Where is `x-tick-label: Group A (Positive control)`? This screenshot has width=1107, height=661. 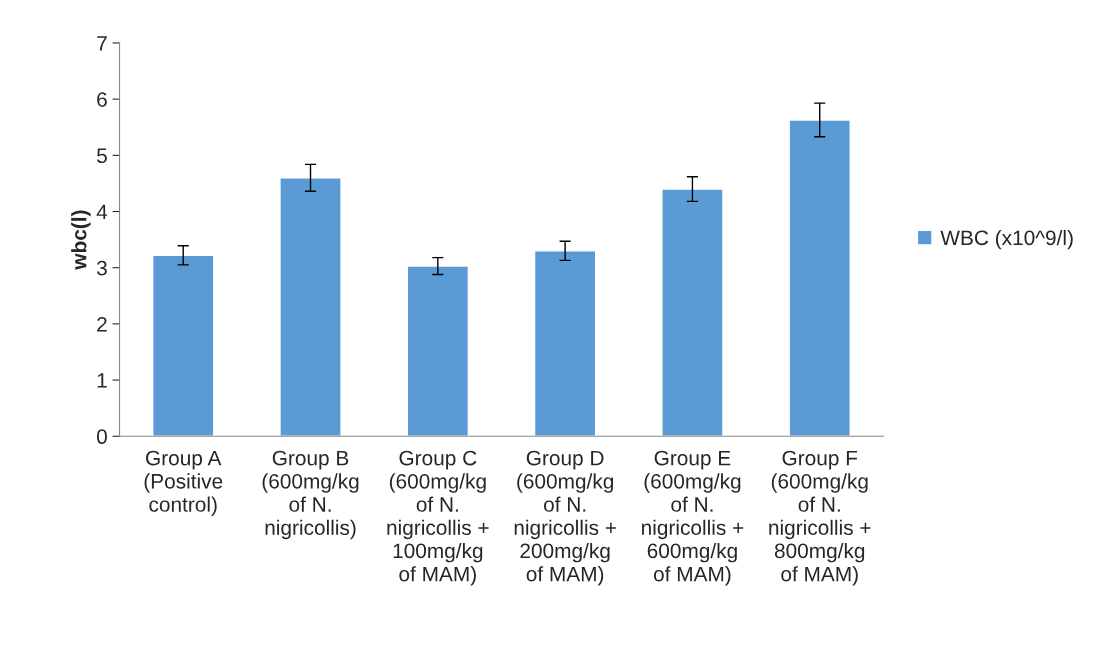 x-tick-label: Group A (Positive control) is located at coordinates (183, 483).